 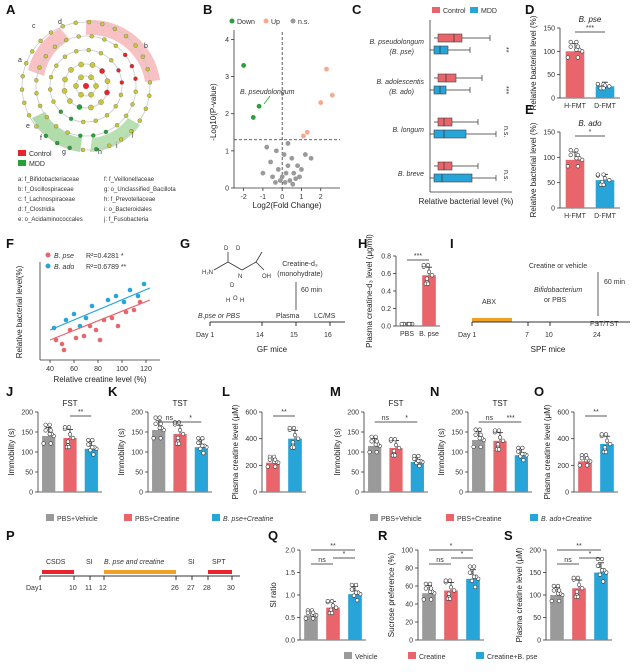 I want to click on panel-letter-n: N, so click(x=434, y=391).